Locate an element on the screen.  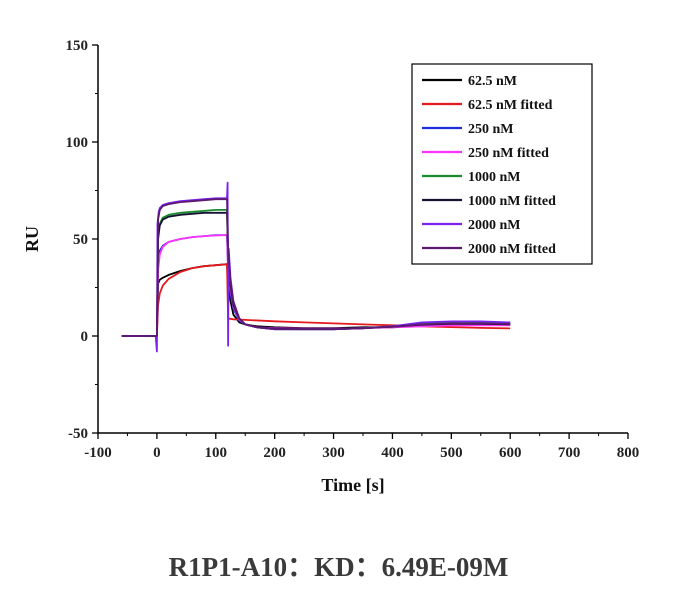
legend-entry: 2000 nM is located at coordinates (494, 225).